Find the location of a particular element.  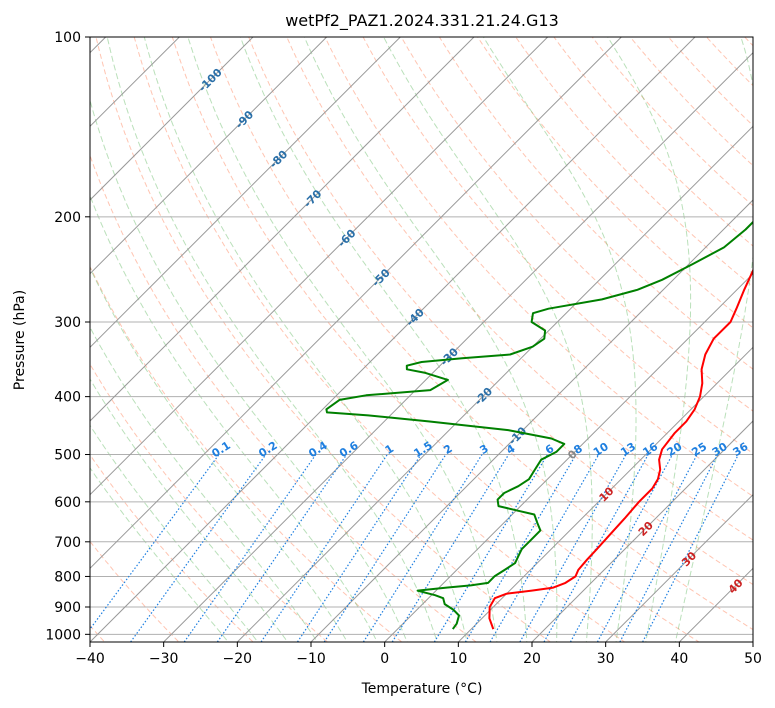

mixing-ratio-label: 0.4 is located at coordinates (318, 450).